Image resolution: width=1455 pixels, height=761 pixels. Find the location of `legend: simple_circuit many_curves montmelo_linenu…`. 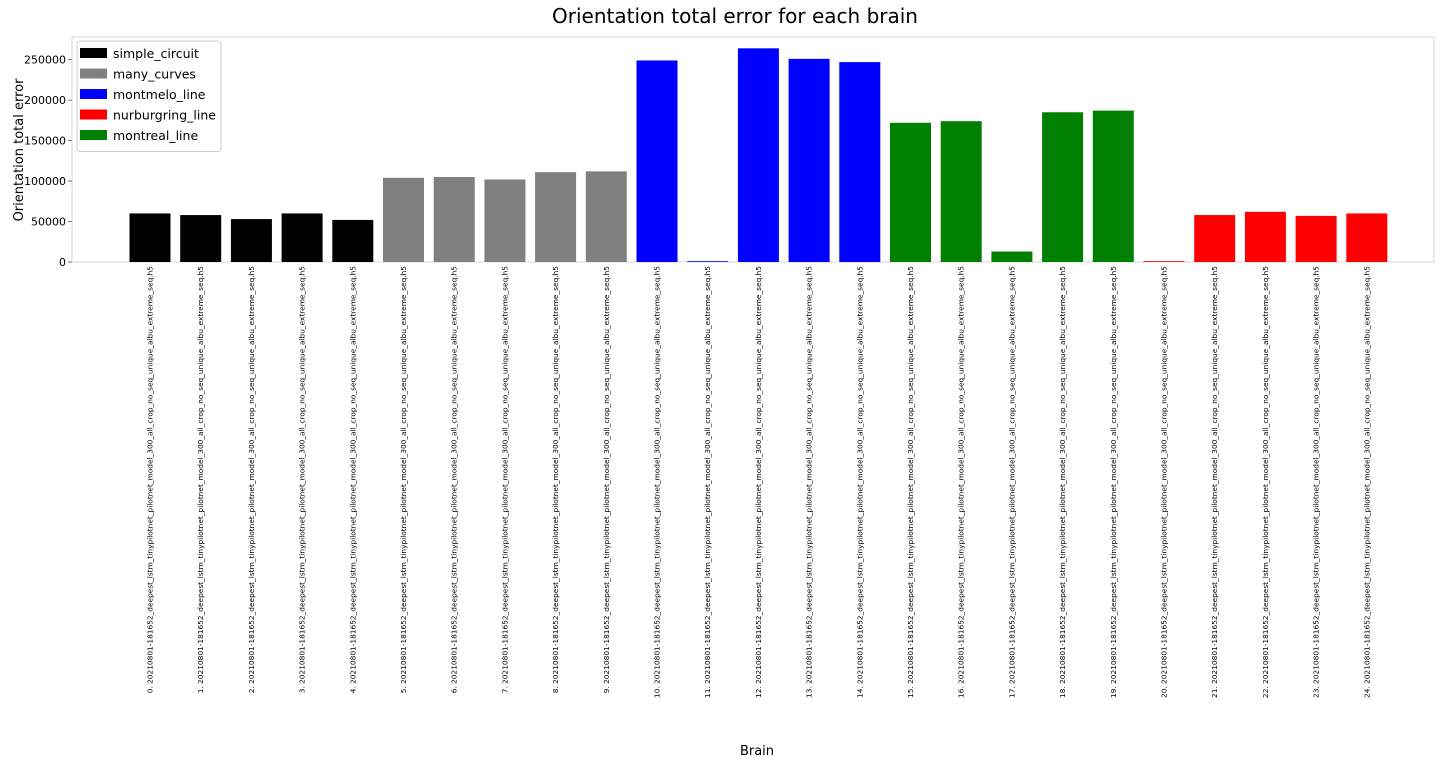

legend: simple_circuit many_curves montmelo_linenu… is located at coordinates (149, 96).